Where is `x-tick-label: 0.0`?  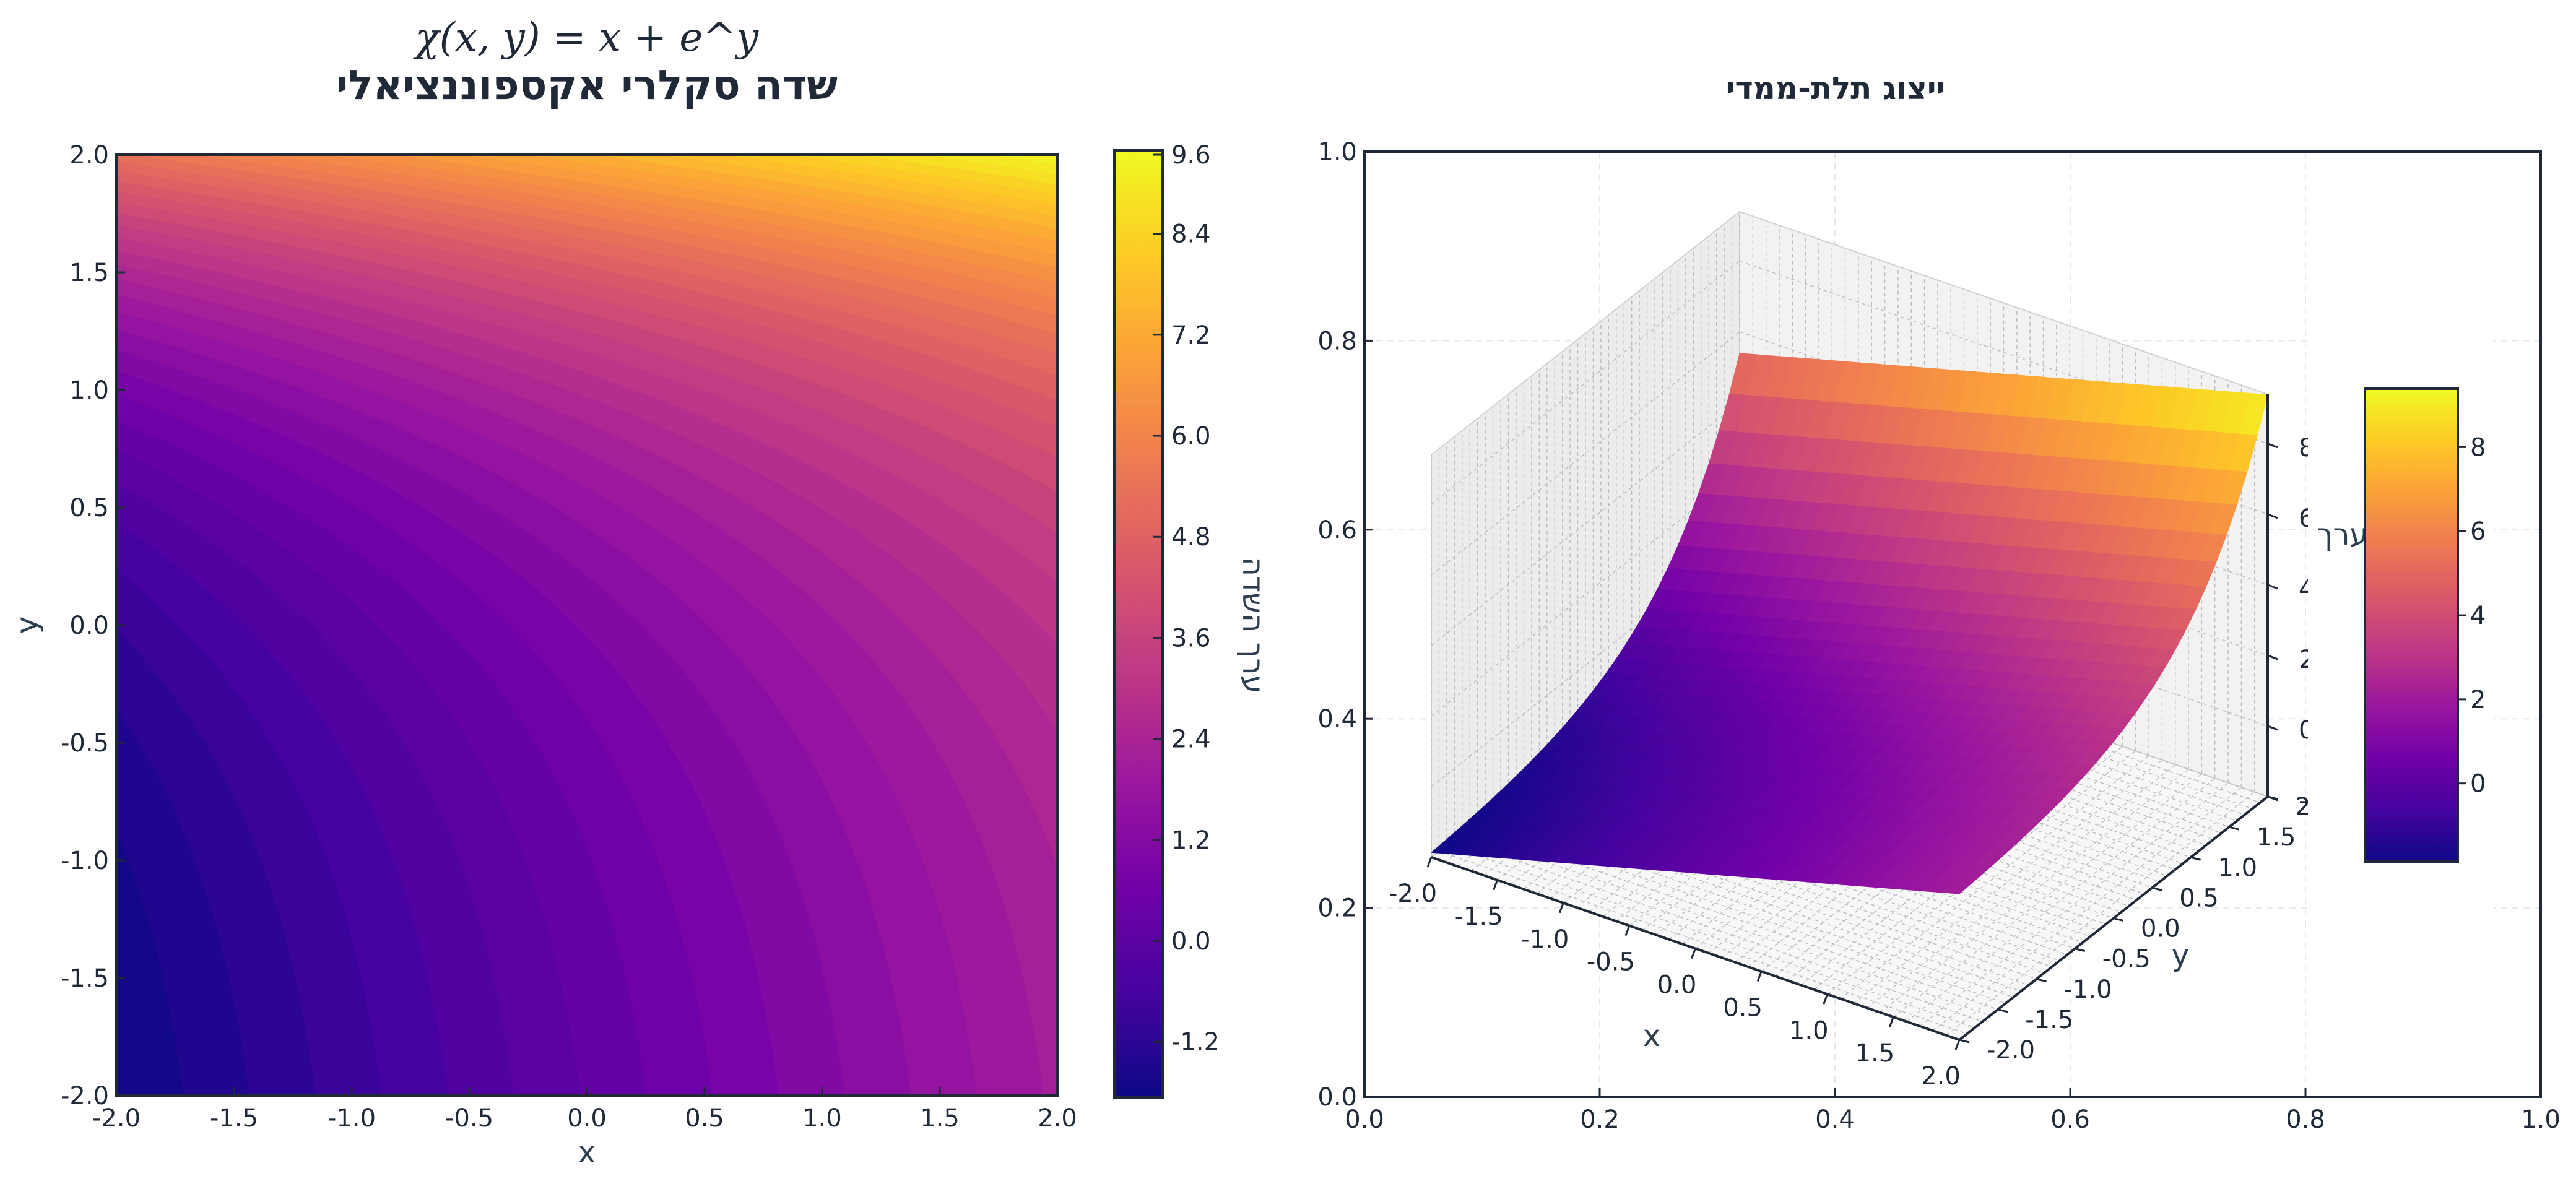 x-tick-label: 0.0 is located at coordinates (1677, 985).